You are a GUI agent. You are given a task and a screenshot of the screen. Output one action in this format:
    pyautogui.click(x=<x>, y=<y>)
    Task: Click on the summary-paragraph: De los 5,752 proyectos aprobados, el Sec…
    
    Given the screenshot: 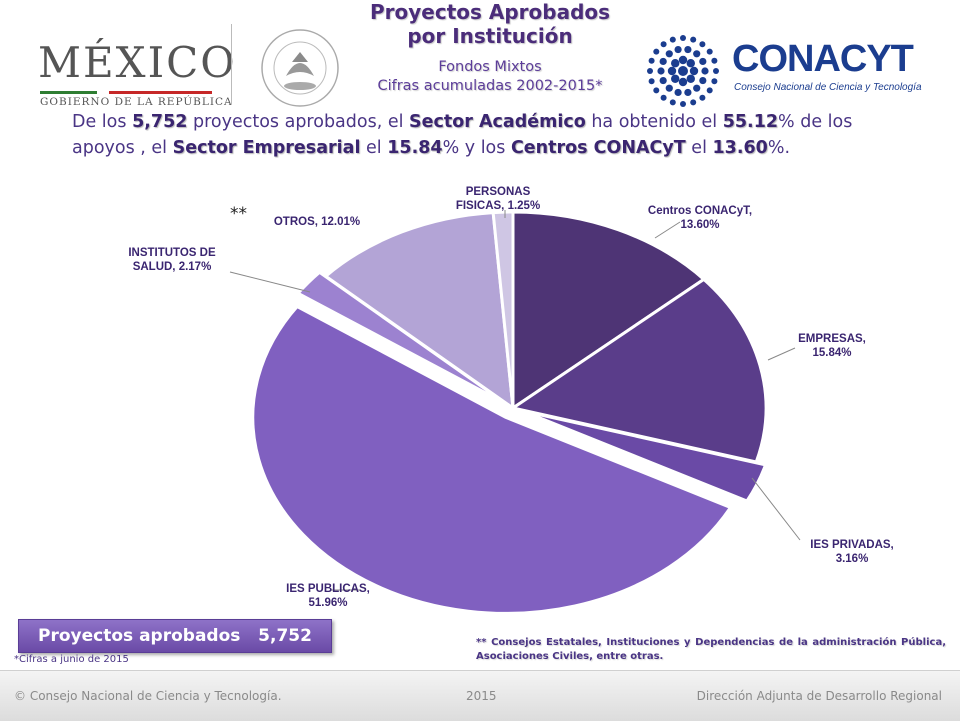 What is the action you would take?
    pyautogui.click(x=482, y=135)
    